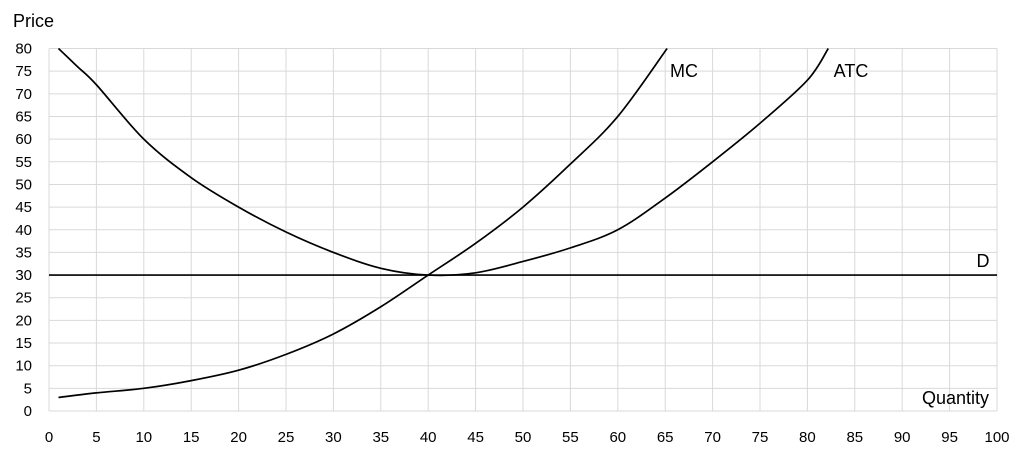 The image size is (1024, 453). What do you see at coordinates (23, 320) in the screenshot?
I see `y-tick-20: 20` at bounding box center [23, 320].